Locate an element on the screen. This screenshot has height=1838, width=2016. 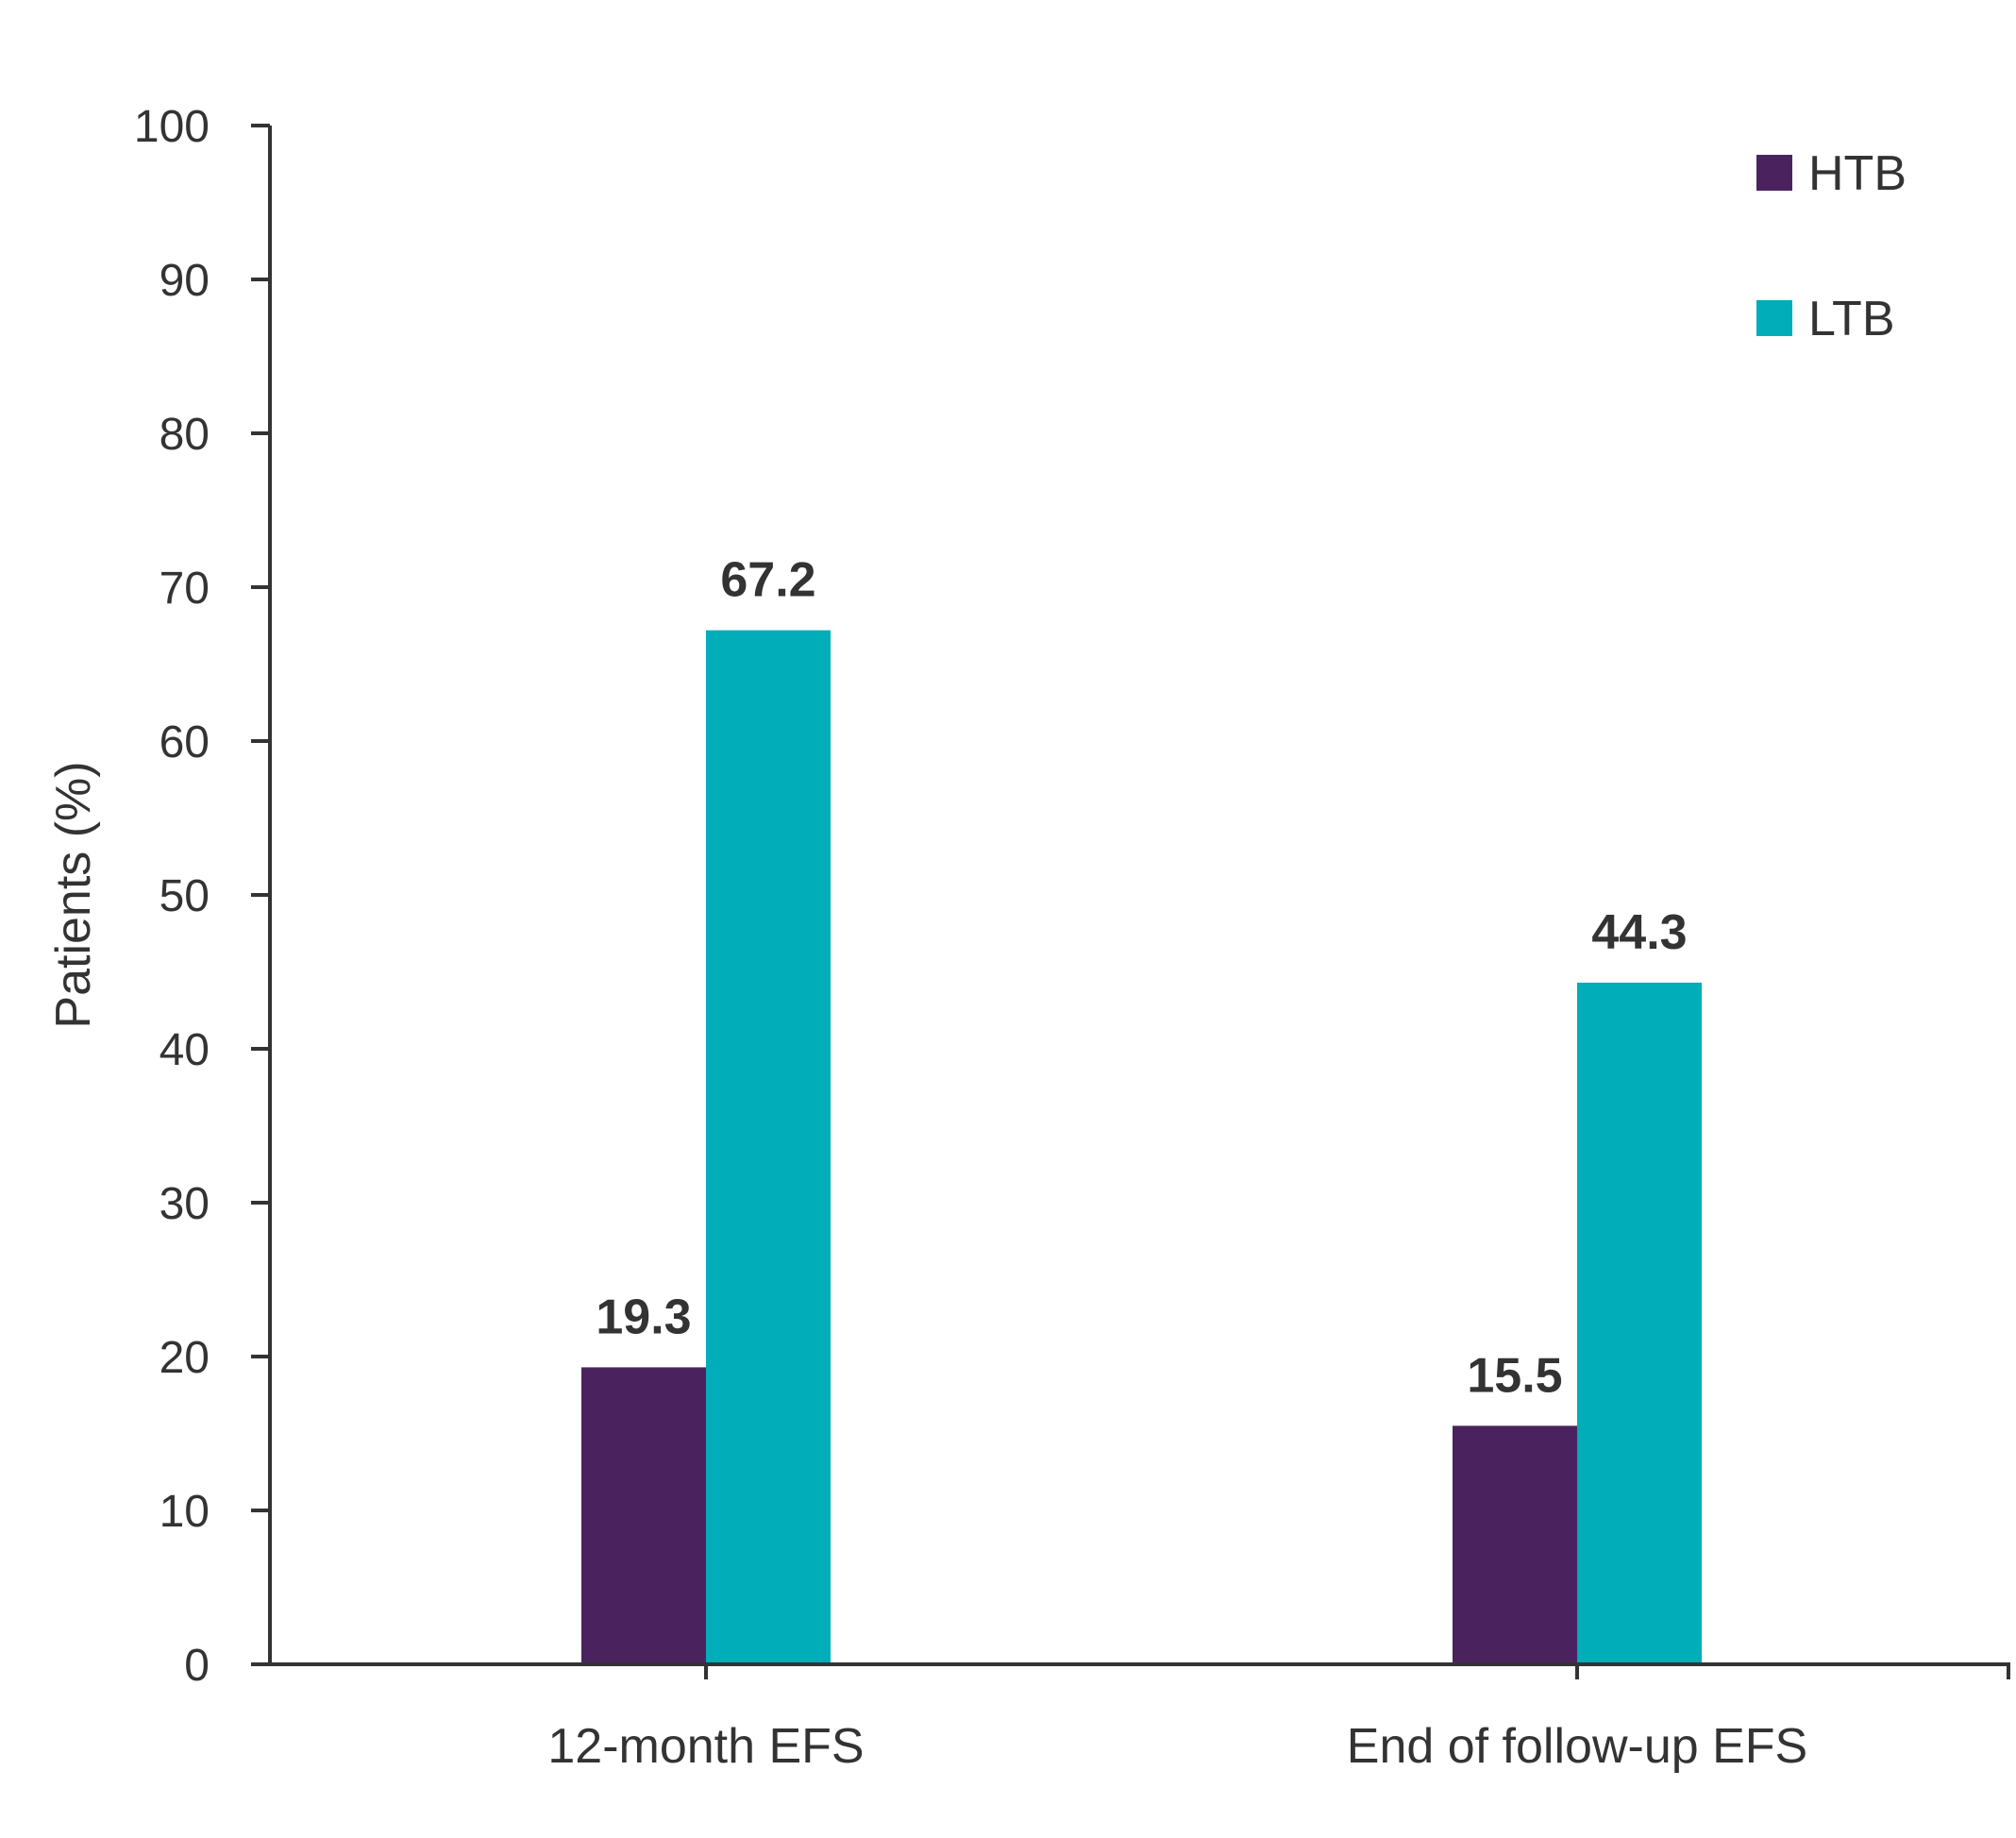
data-label-ltb-1: 67.2 is located at coordinates (767, 580).